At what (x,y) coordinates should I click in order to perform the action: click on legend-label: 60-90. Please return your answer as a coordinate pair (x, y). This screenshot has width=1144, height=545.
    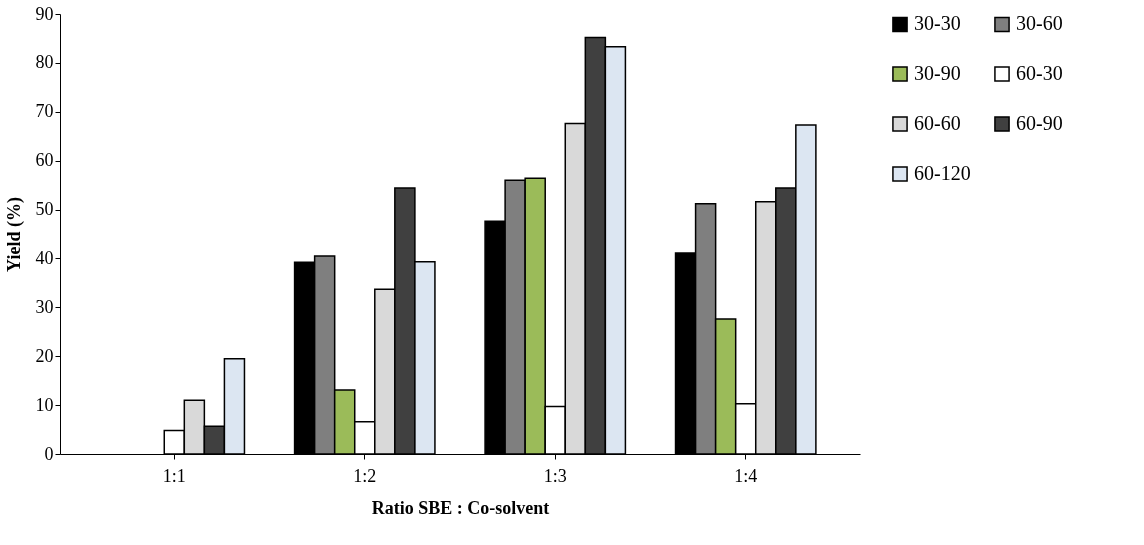
    Looking at the image, I should click on (1039, 123).